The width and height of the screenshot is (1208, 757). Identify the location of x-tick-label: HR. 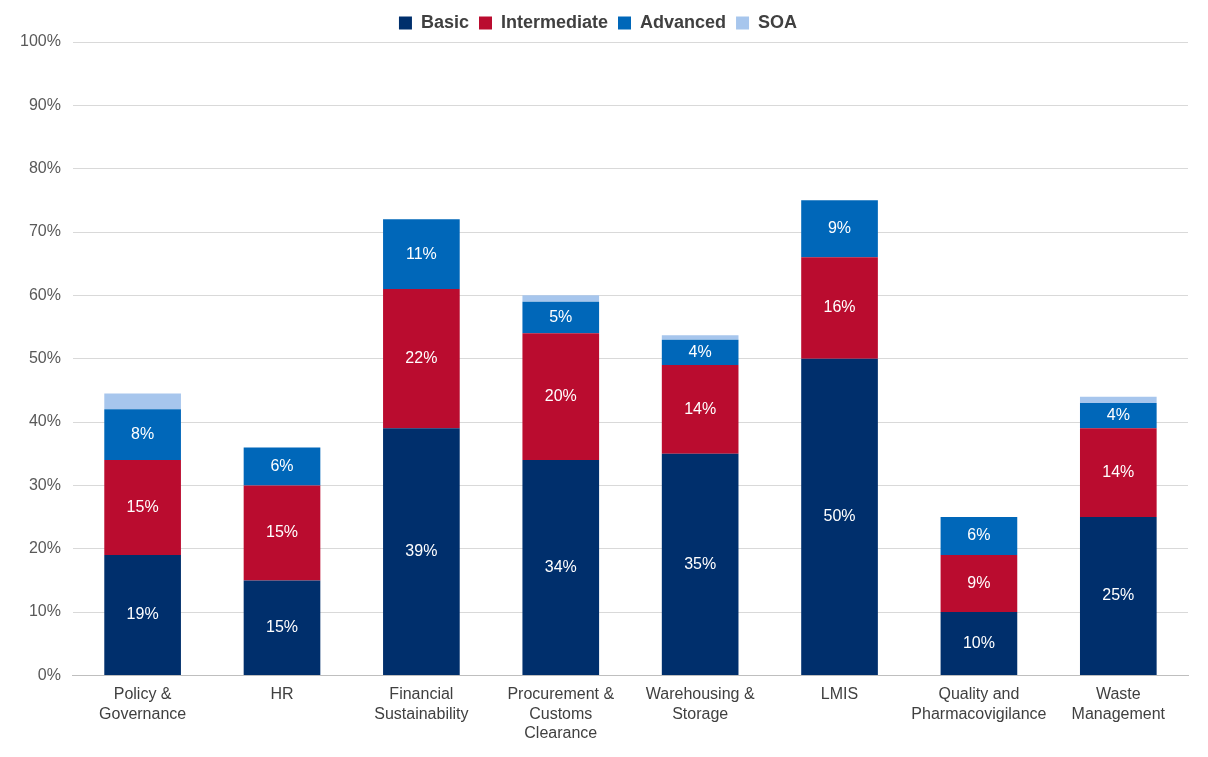
(282, 694).